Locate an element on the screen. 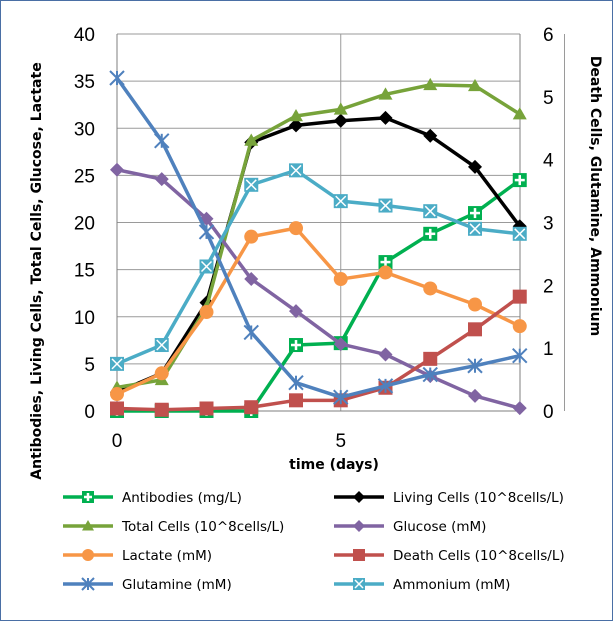  y-left-tick-label: 20 is located at coordinates (84, 224).